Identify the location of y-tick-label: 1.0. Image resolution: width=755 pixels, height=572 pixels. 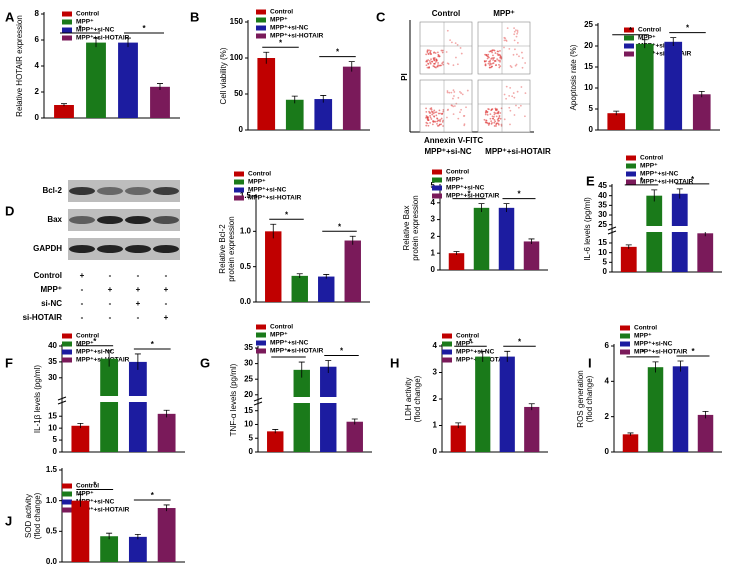
(52, 500).